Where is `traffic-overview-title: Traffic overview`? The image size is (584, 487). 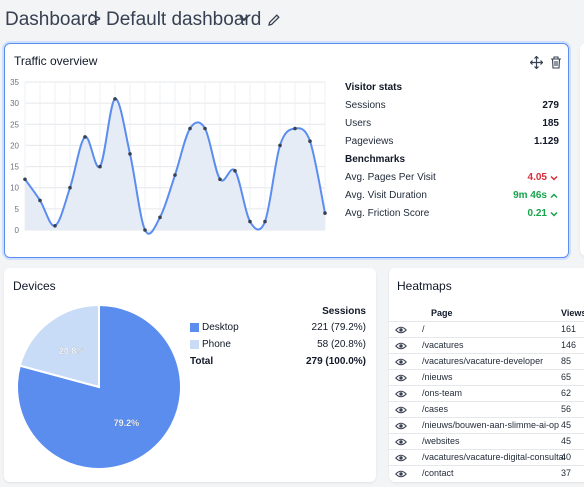
traffic-overview-title: Traffic overview is located at coordinates (56, 61).